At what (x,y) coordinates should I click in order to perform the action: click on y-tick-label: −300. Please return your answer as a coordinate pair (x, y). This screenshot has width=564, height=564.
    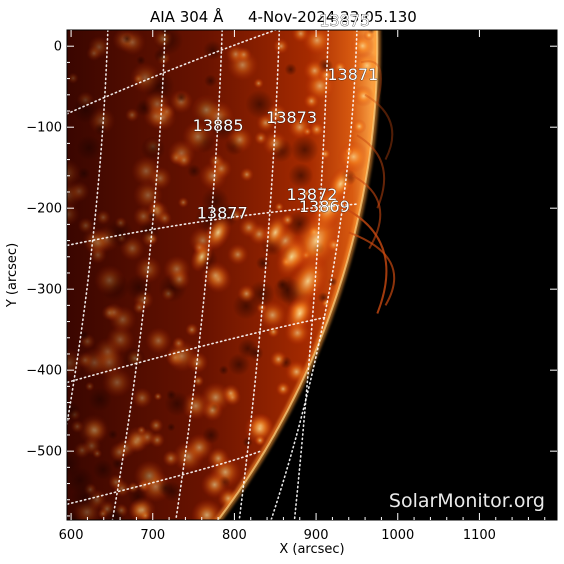
    Looking at the image, I should click on (44, 290).